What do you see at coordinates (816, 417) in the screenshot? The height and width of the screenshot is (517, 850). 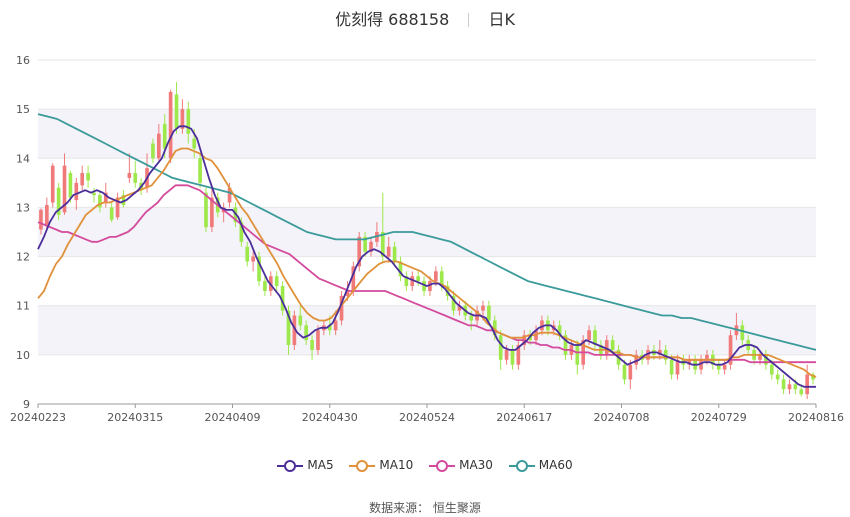 I see `x-tick-label: 20240816` at bounding box center [816, 417].